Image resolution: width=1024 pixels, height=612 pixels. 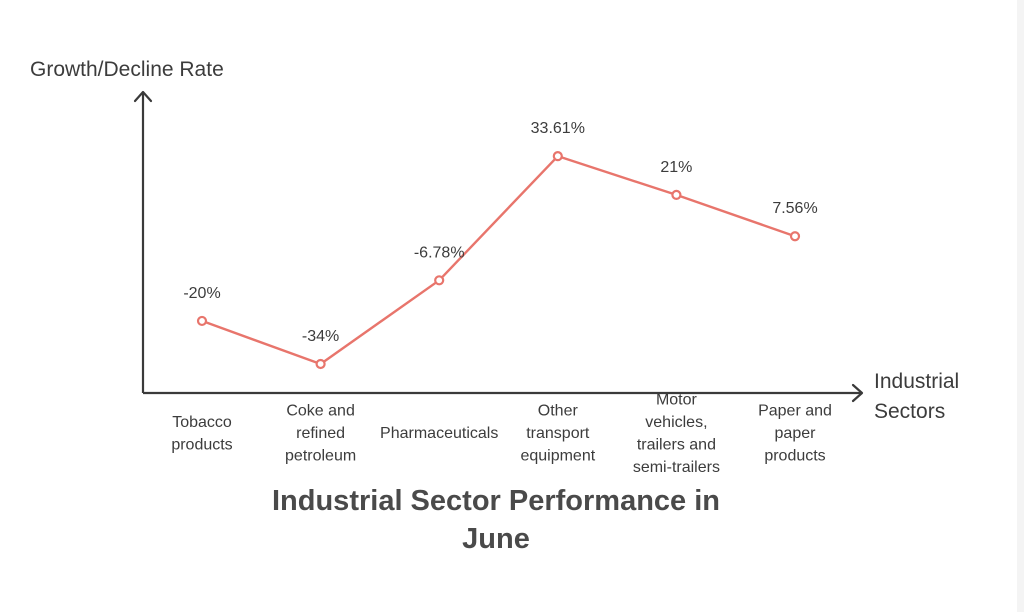 I want to click on x-axis-arrowhead, so click(x=857, y=393).